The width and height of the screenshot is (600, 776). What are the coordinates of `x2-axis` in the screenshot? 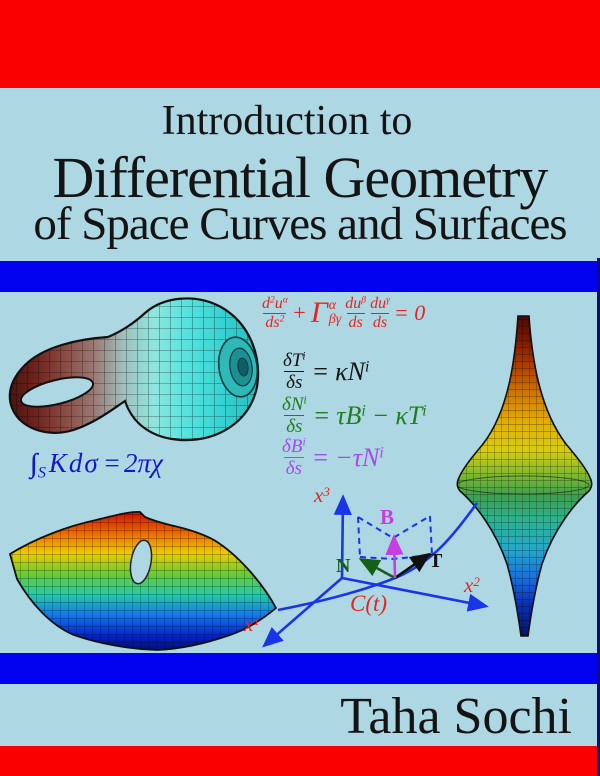 It's located at (415, 594).